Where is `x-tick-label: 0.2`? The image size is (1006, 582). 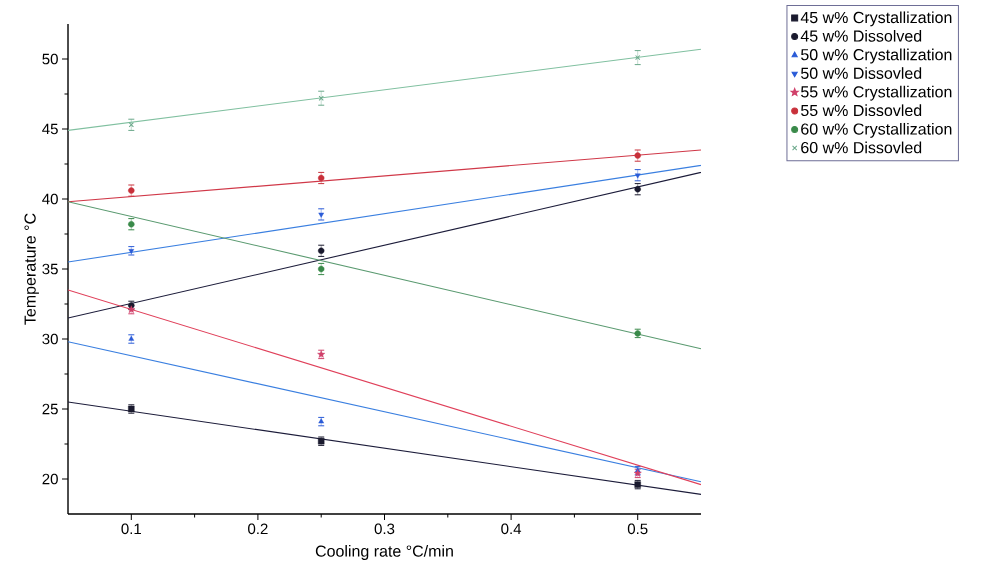 x-tick-label: 0.2 is located at coordinates (258, 529).